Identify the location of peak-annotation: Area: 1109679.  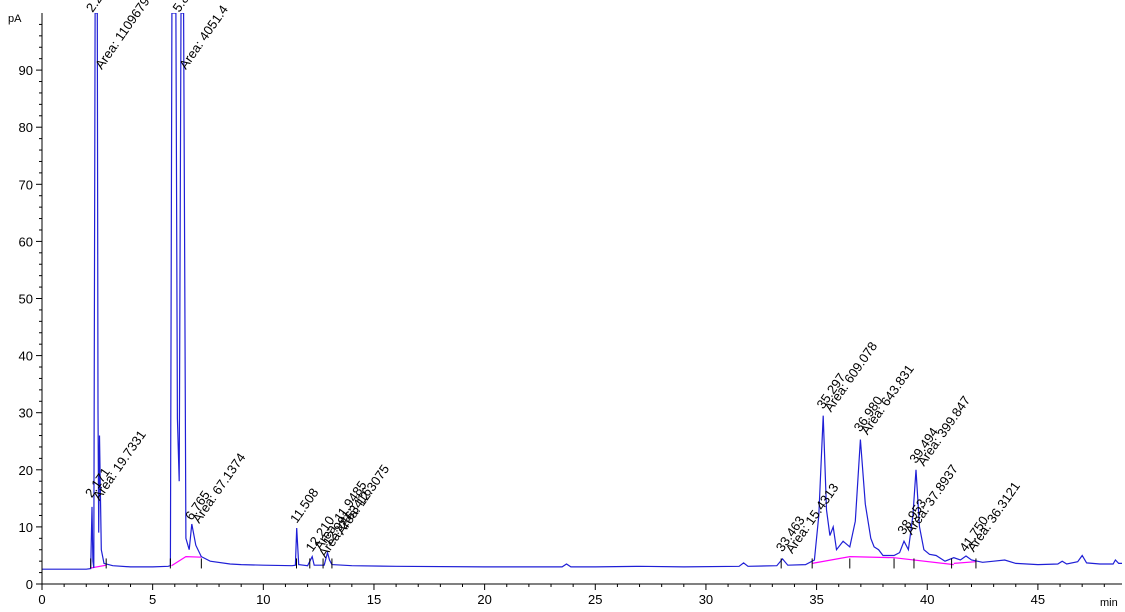
(122, 36).